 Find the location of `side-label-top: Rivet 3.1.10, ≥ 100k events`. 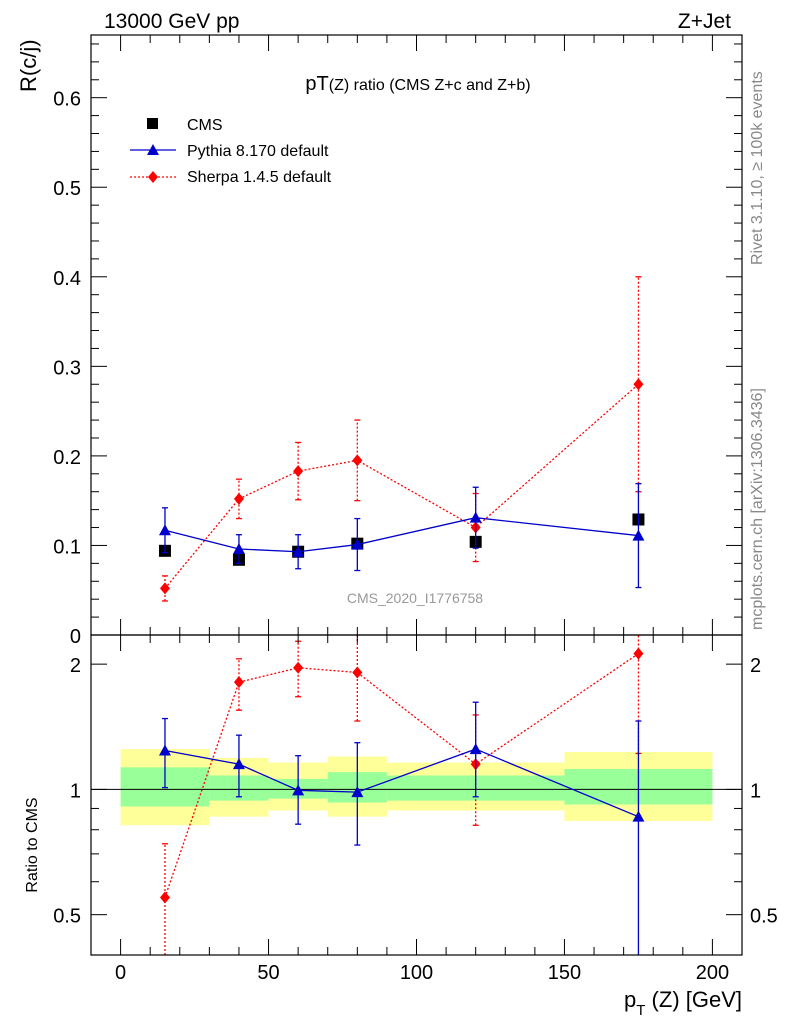

side-label-top: Rivet 3.1.10, ≥ 100k events is located at coordinates (757, 168).